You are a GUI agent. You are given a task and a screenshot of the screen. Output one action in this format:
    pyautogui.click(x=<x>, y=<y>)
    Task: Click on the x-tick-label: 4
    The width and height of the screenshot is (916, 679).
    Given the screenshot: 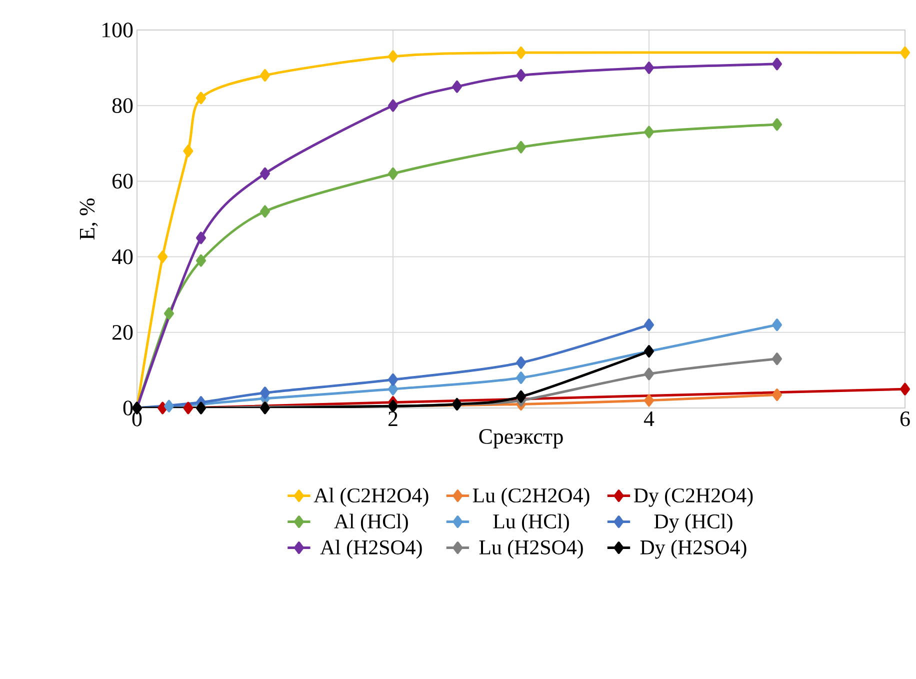 What is the action you would take?
    pyautogui.click(x=649, y=419)
    